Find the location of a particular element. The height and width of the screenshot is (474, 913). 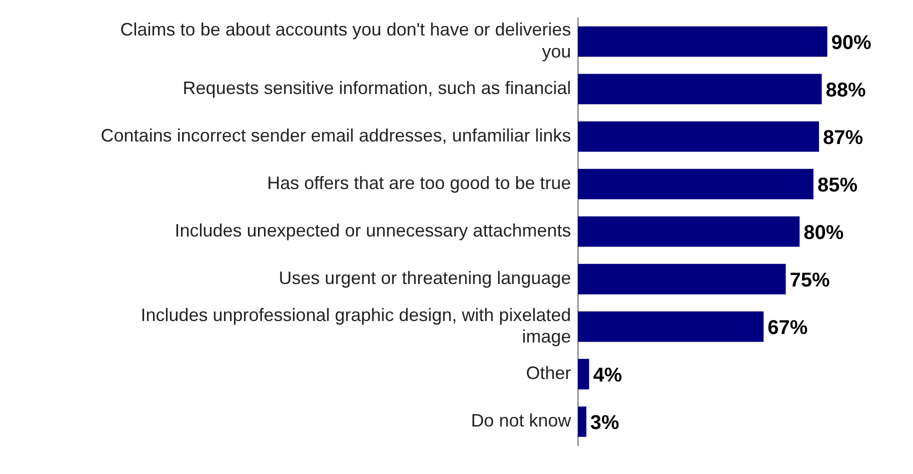

data-label: 67% is located at coordinates (788, 328).